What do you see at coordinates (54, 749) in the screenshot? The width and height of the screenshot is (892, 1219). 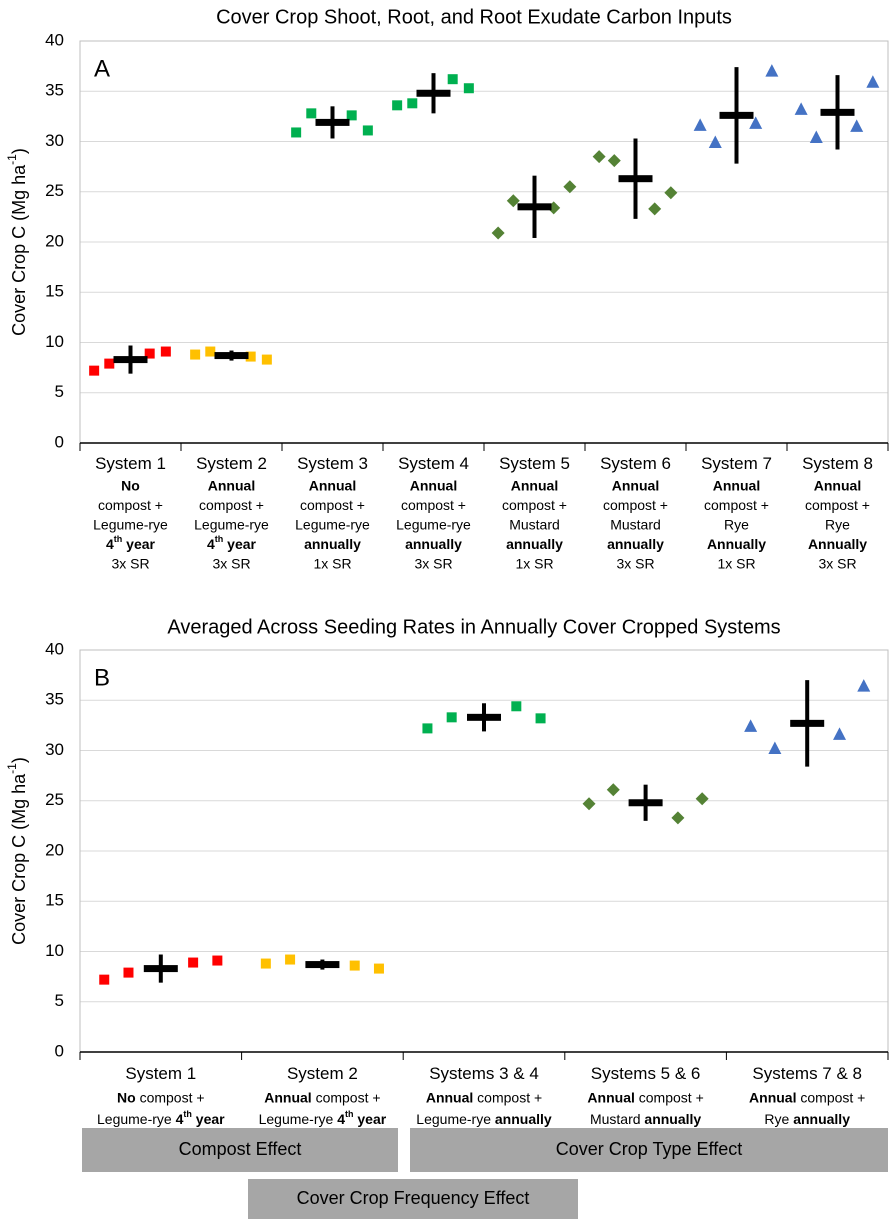 I see `y-tick-label: 30` at bounding box center [54, 749].